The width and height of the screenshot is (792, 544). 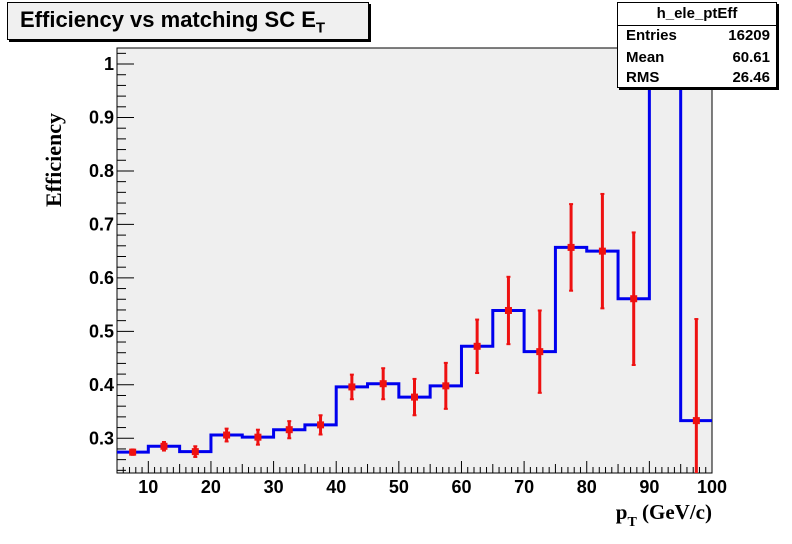 What do you see at coordinates (751, 77) in the screenshot?
I see `stats-value: 26.46` at bounding box center [751, 77].